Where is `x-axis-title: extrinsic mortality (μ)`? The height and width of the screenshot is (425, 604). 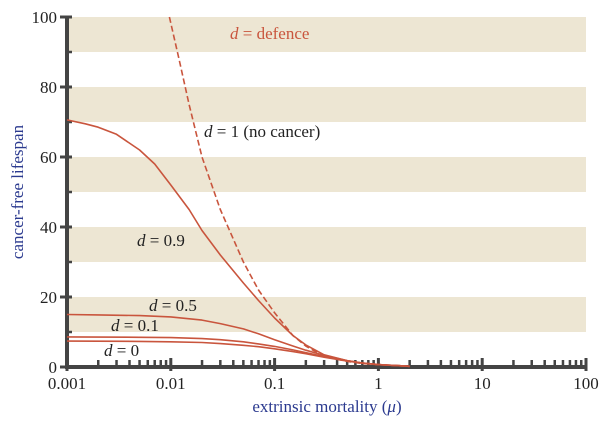
x-axis-title: extrinsic mortality (μ) is located at coordinates (326, 406).